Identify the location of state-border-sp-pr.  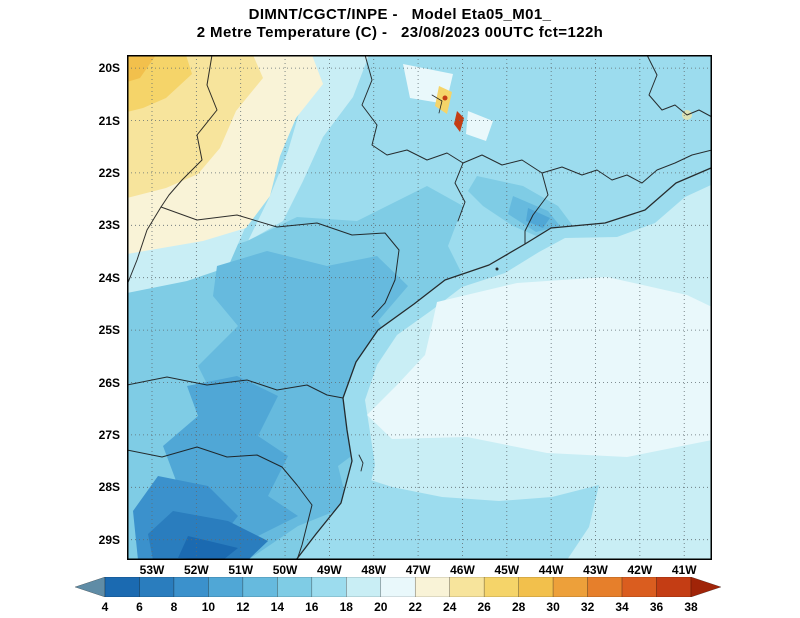
(280, 262).